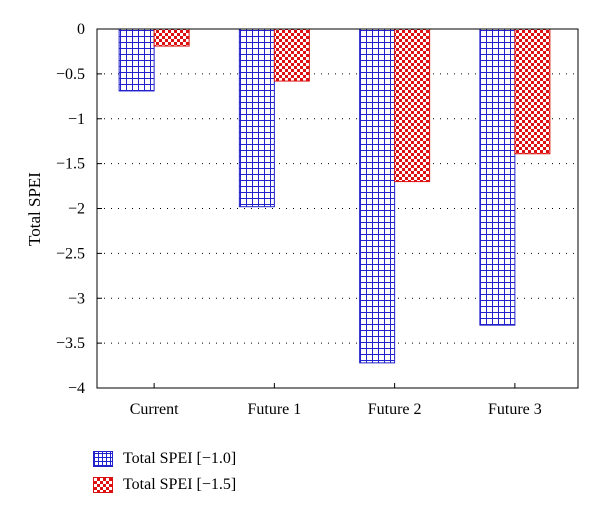  What do you see at coordinates (76, 388) in the screenshot?
I see `y-tick-label: −4` at bounding box center [76, 388].